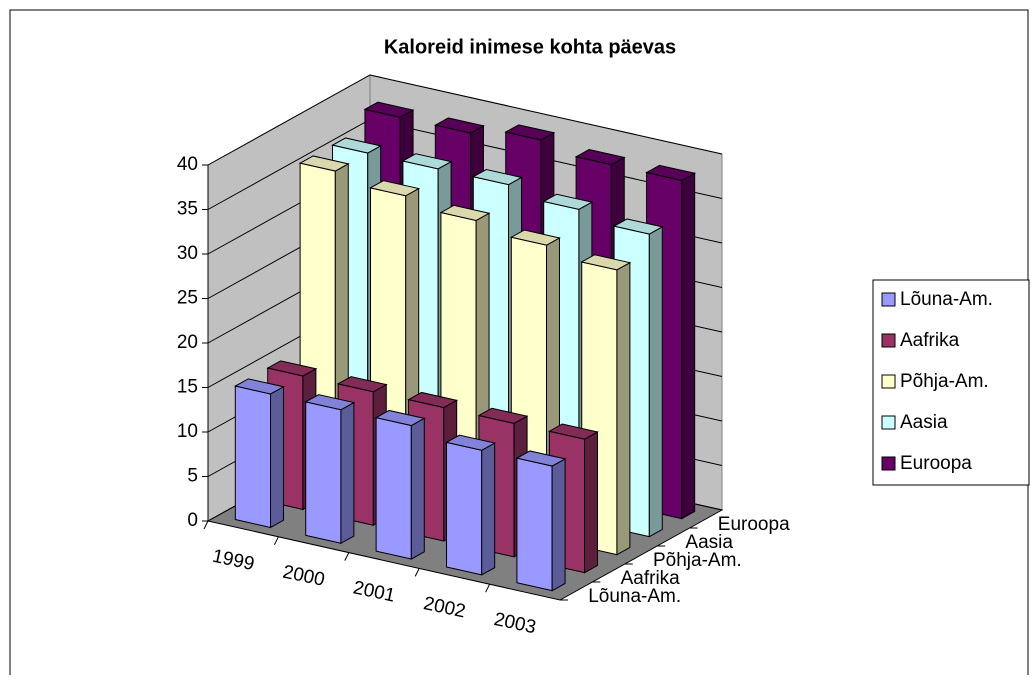 The width and height of the screenshot is (1036, 680). What do you see at coordinates (187, 342) in the screenshot?
I see `y-tick-label: 20` at bounding box center [187, 342].